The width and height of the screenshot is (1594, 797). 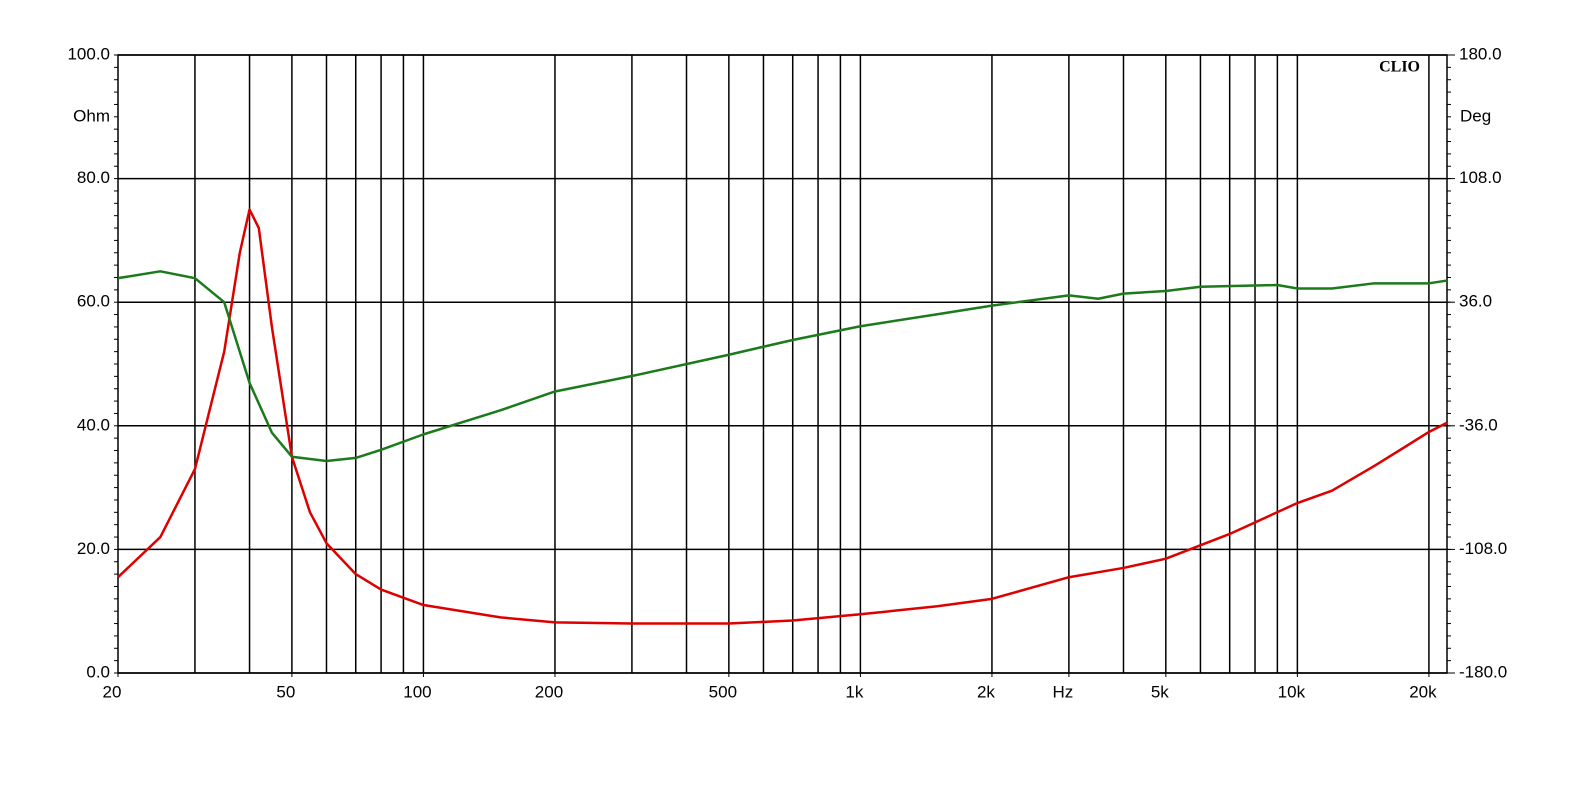 I want to click on x-tick-label: 500, so click(x=723, y=691).